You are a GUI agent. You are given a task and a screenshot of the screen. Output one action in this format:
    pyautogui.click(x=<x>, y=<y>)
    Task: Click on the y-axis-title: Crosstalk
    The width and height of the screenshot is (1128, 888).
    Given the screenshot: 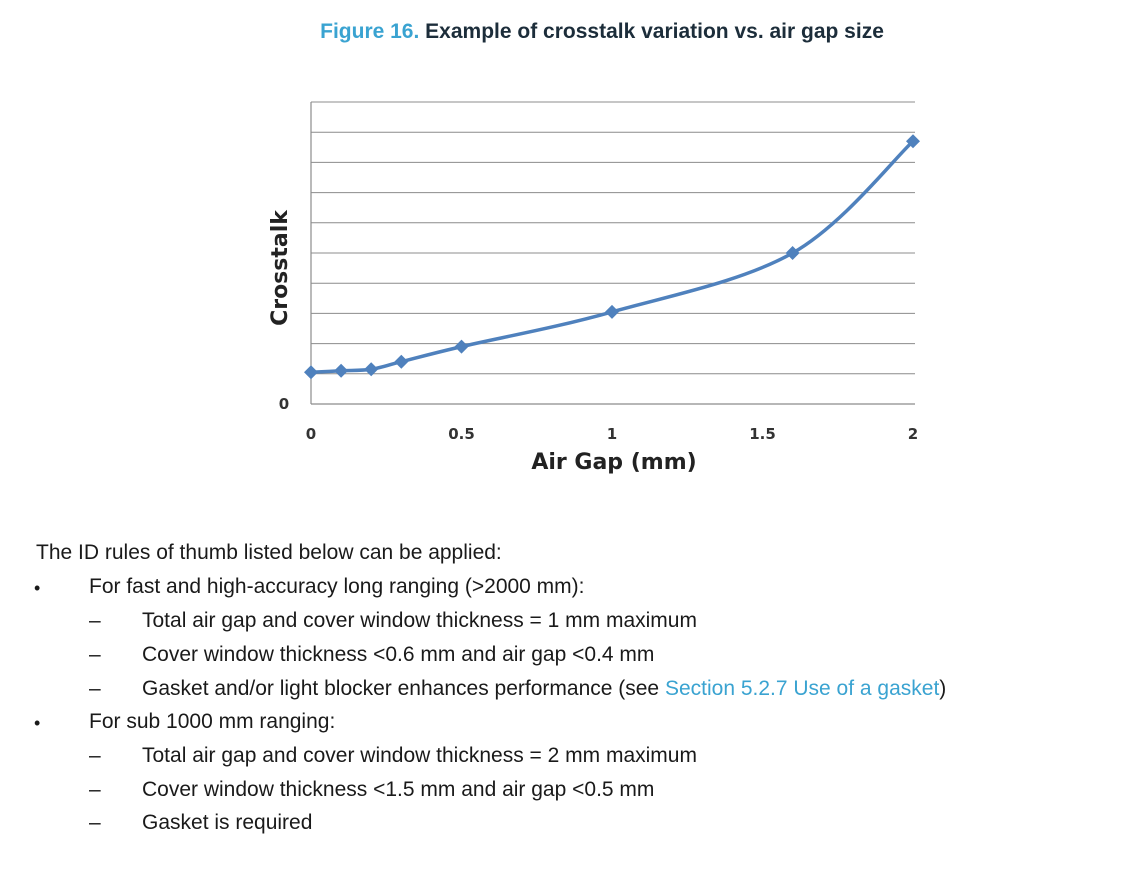 What is the action you would take?
    pyautogui.click(x=280, y=267)
    